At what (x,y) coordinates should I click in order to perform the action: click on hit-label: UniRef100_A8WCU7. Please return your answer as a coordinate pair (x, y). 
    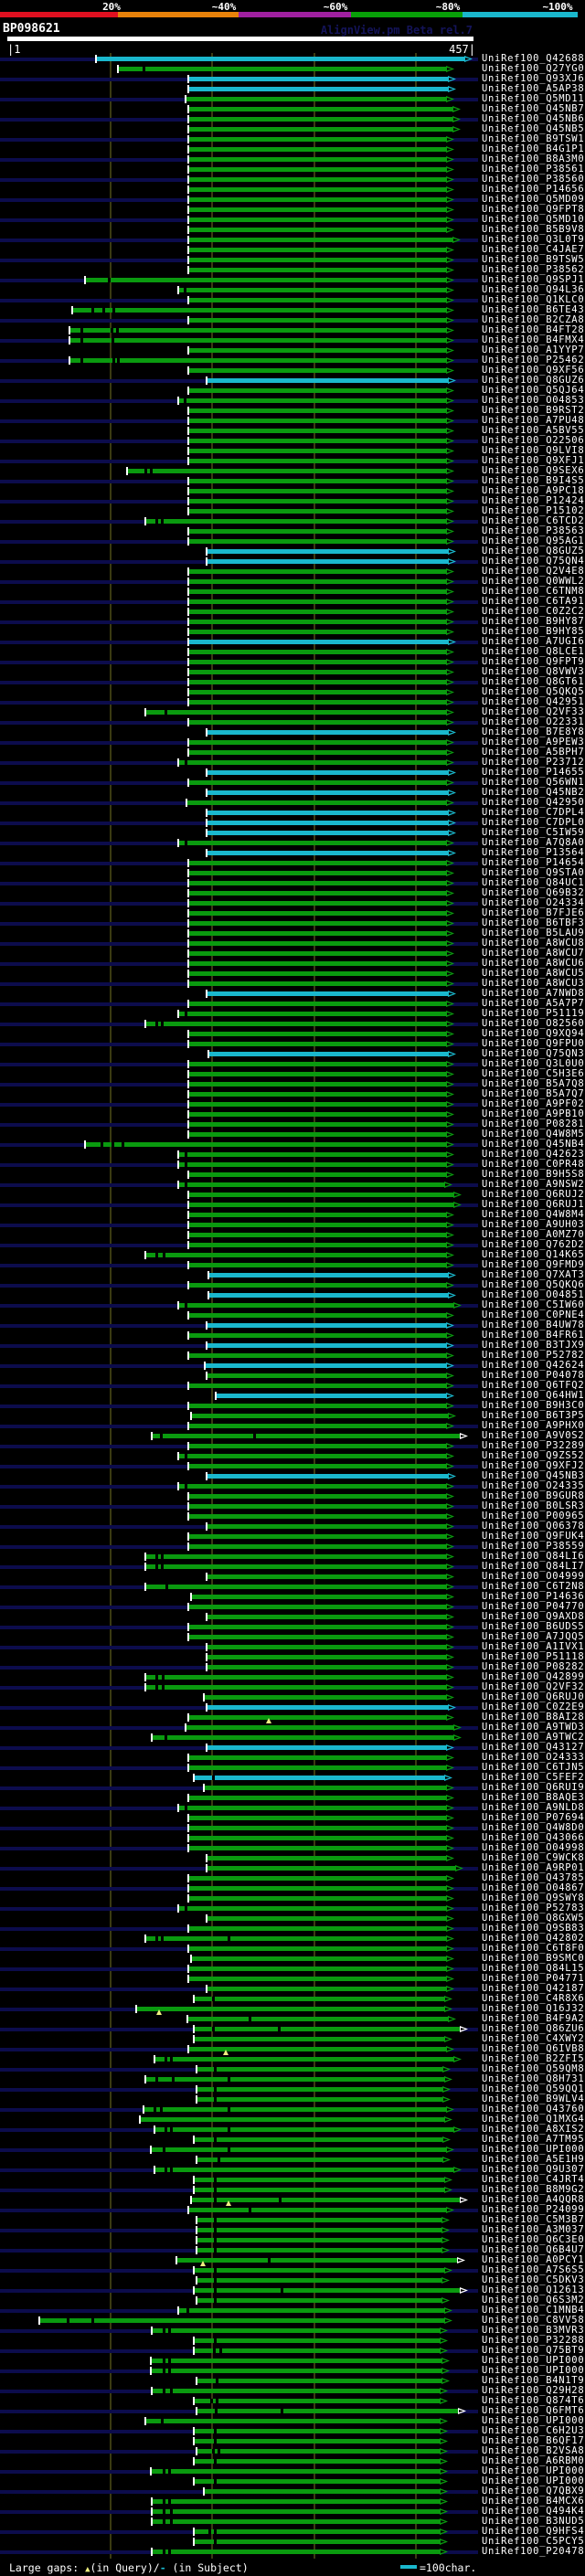
    Looking at the image, I should click on (534, 953).